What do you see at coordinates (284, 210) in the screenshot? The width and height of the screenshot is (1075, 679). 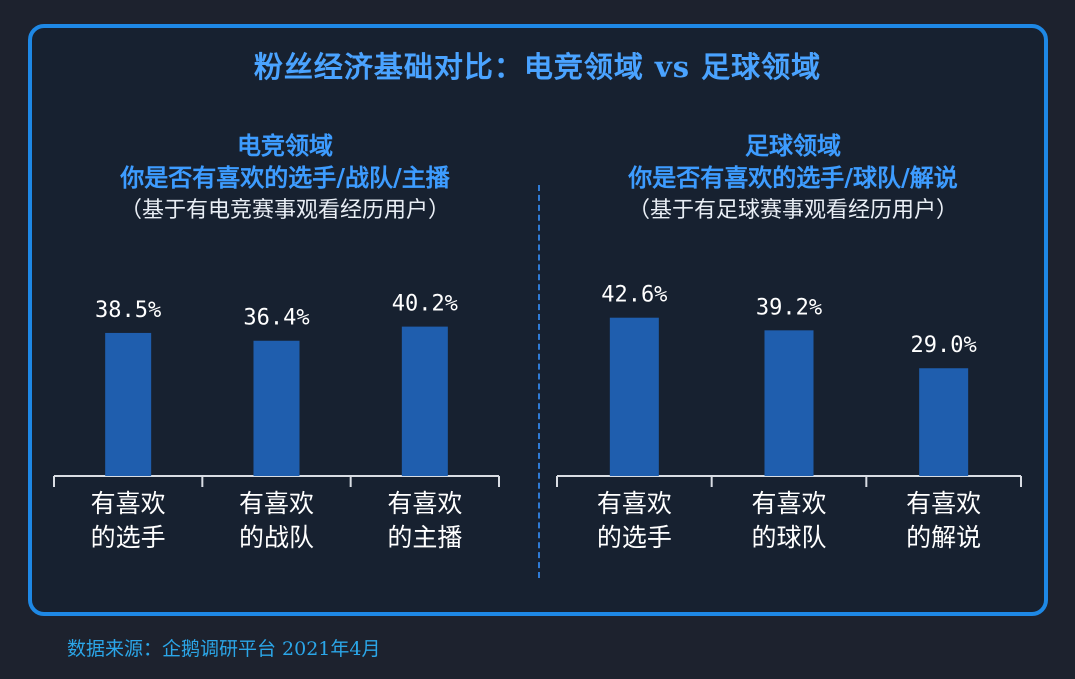 I see `left-chart-note: （基于有电竞赛事观看经历用户）` at bounding box center [284, 210].